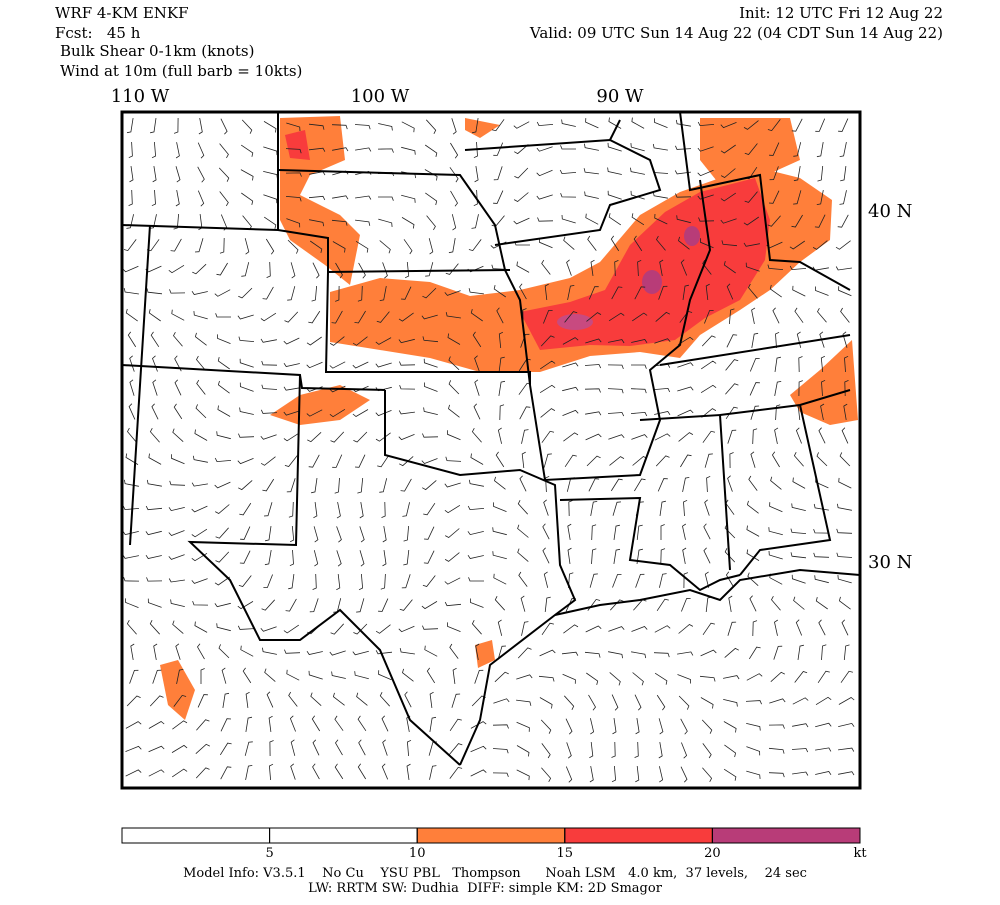 The image size is (1000, 905). Describe the element at coordinates (181, 71) in the screenshot. I see `wind-note: Wind at 10m (full barb = 10kts)` at that location.